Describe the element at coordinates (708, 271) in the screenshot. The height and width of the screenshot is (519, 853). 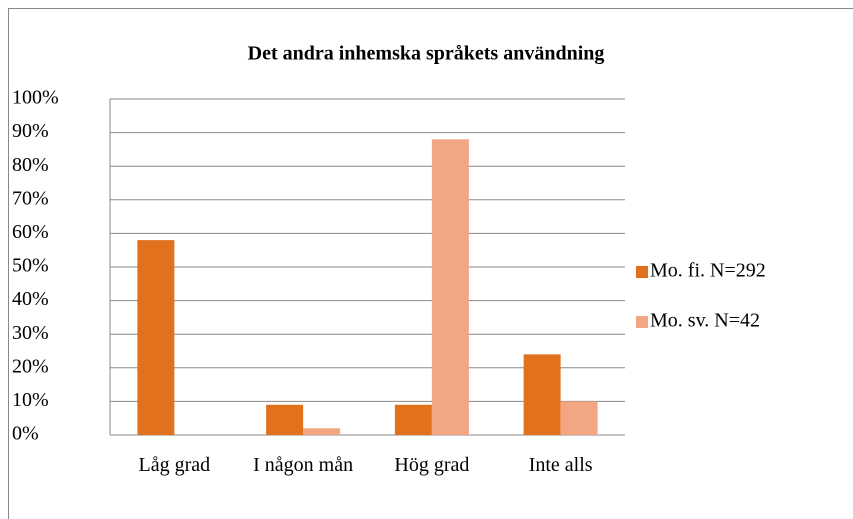
I see `legend-label: Mo. fi. N=292` at that location.